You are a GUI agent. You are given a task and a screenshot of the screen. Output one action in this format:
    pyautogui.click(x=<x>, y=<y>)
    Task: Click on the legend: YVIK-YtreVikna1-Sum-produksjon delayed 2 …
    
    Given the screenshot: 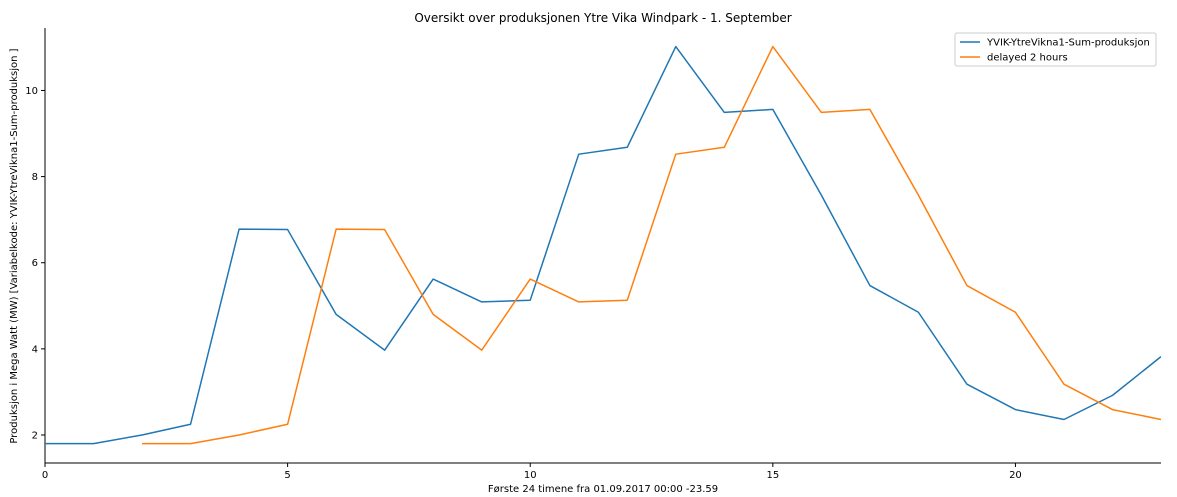 What is the action you would take?
    pyautogui.click(x=1055, y=49)
    